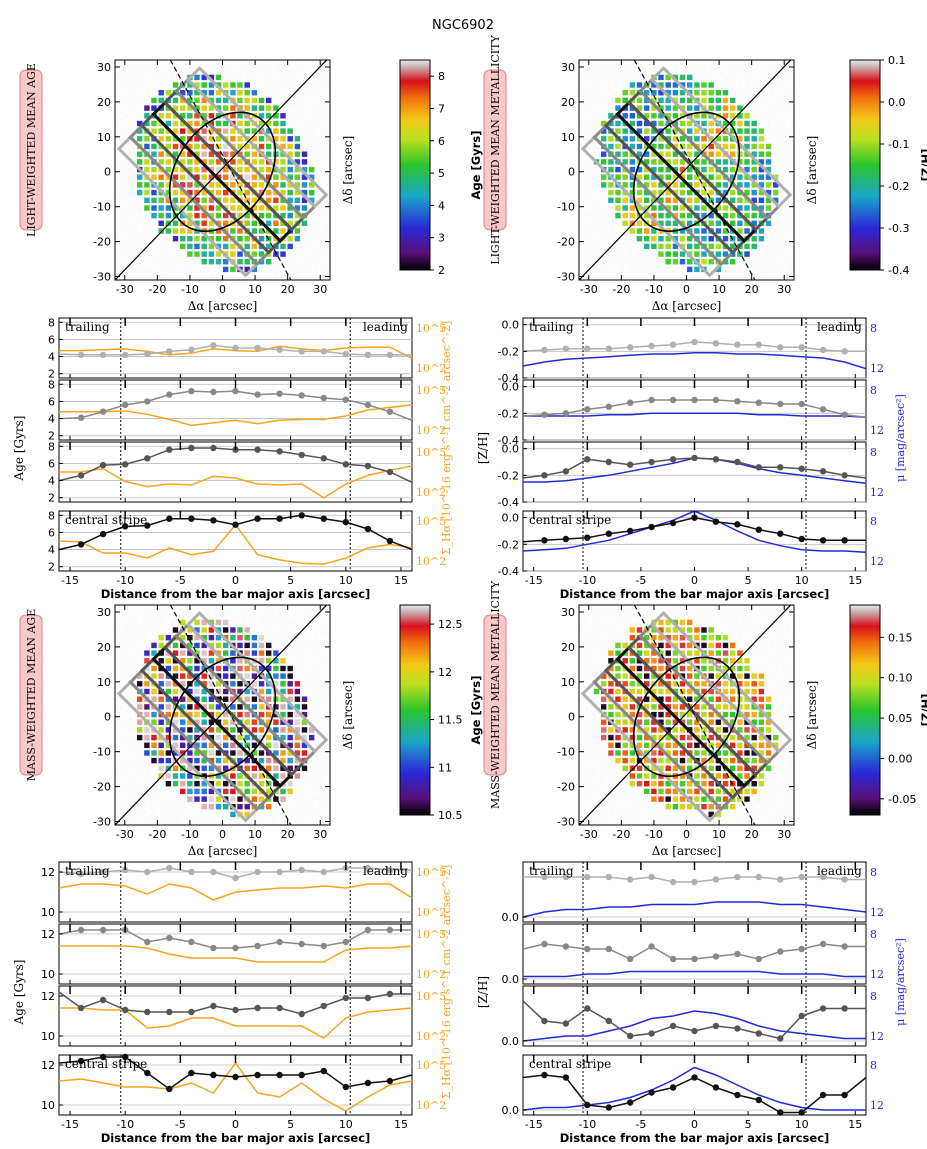  I want to click on colorbar-tick-label: 0.15, so click(900, 637).